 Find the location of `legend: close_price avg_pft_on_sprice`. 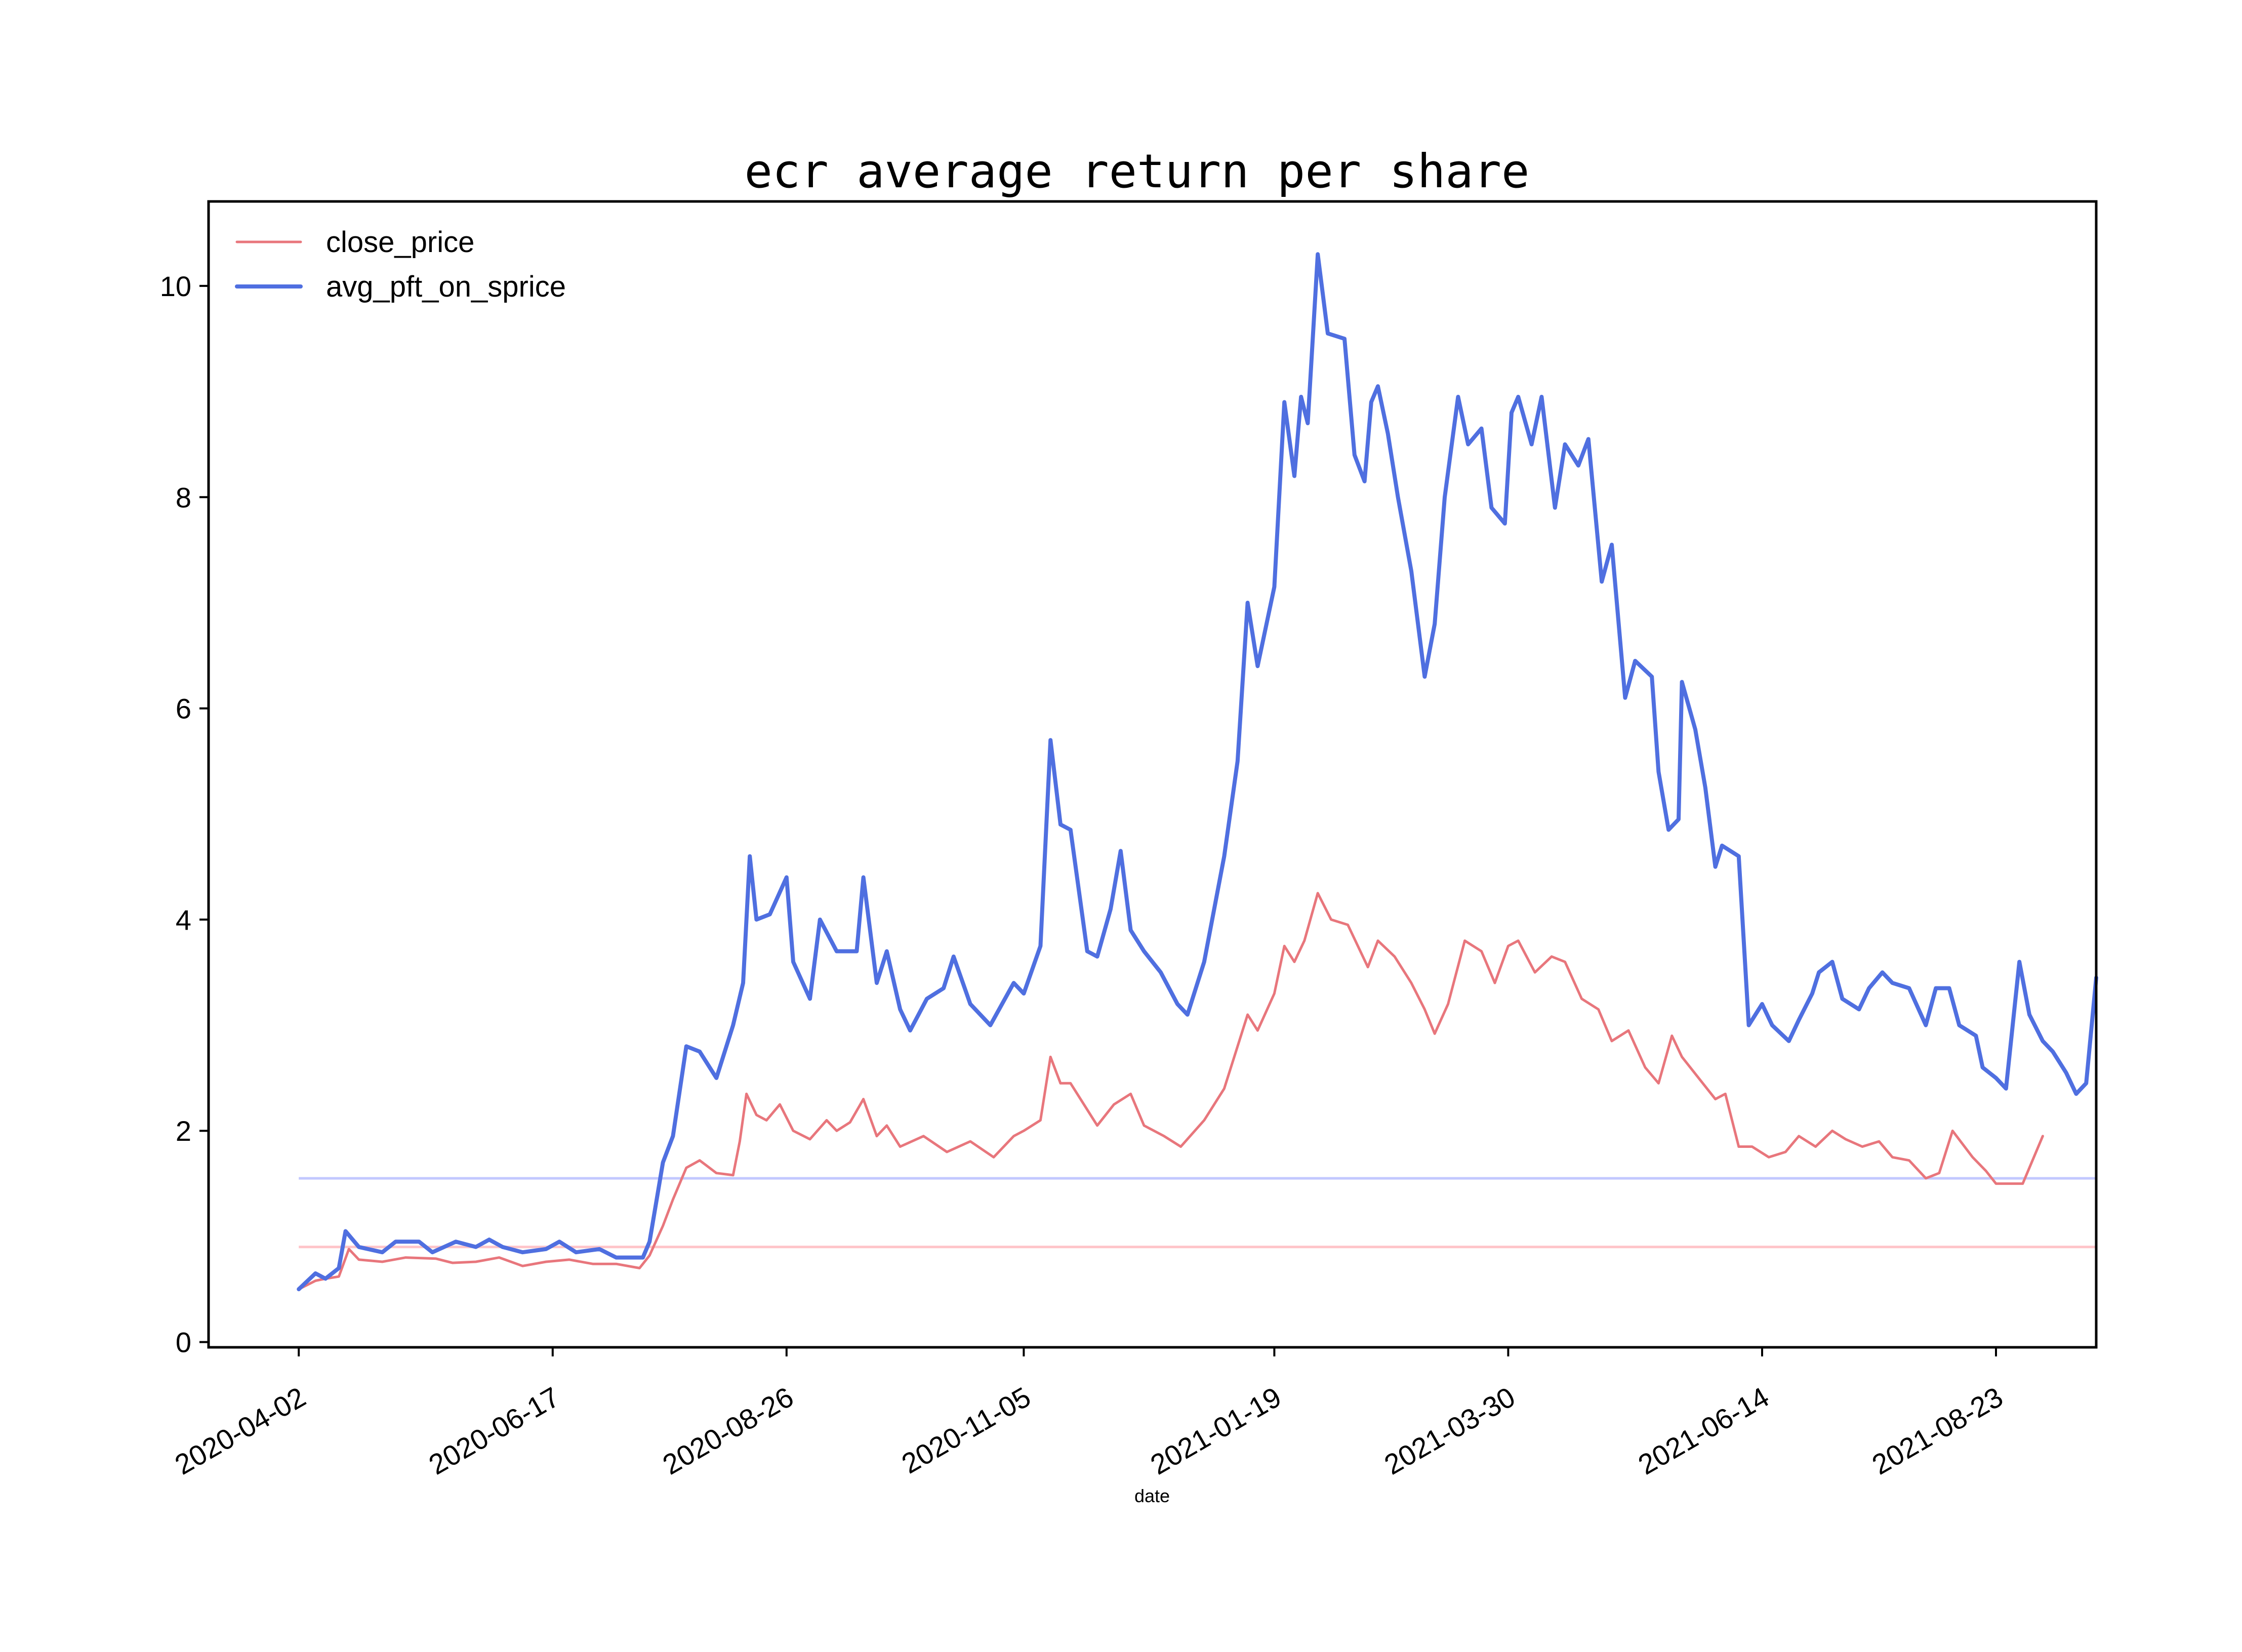

legend: close_price avg_pft_on_sprice is located at coordinates (400, 264).